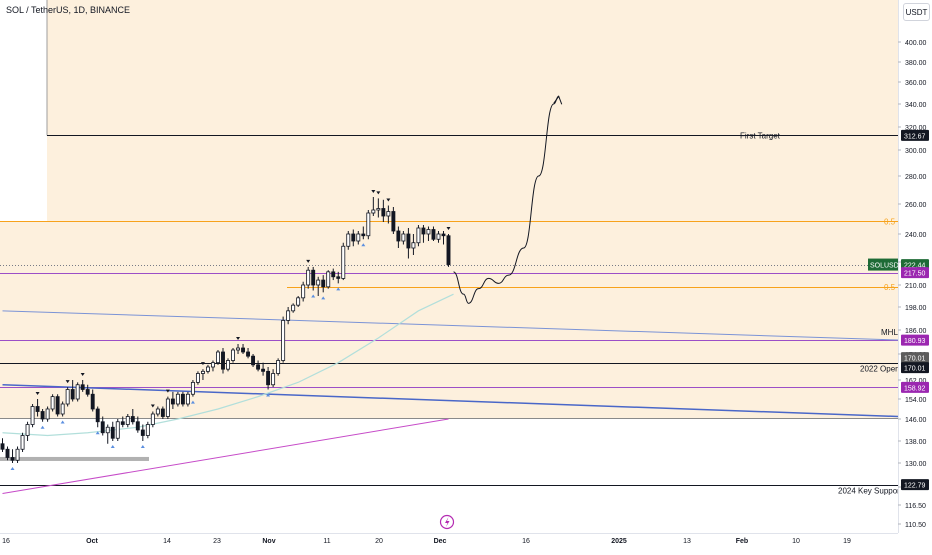 The height and width of the screenshot is (555, 932). What do you see at coordinates (558, 100) in the screenshot?
I see `projection-arrowhead` at bounding box center [558, 100].